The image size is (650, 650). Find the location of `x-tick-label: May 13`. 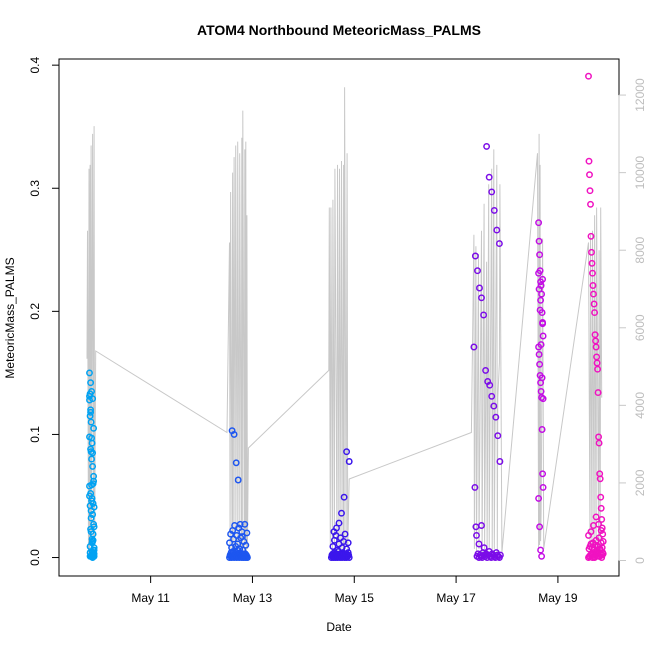

x-tick-label: May 13 is located at coordinates (253, 598).